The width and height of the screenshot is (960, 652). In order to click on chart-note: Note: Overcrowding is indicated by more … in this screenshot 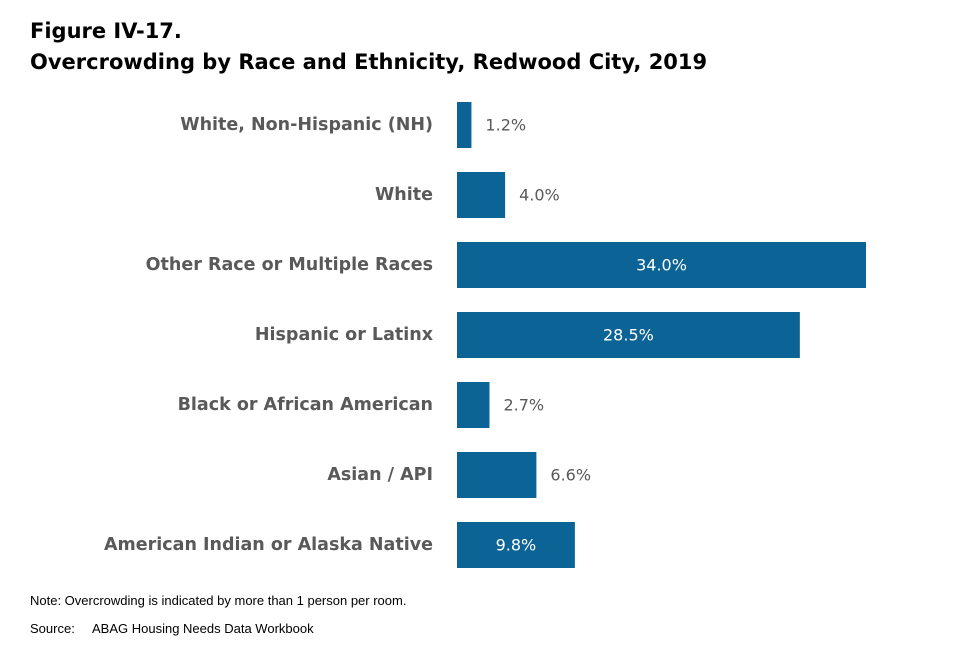, I will do `click(218, 600)`.